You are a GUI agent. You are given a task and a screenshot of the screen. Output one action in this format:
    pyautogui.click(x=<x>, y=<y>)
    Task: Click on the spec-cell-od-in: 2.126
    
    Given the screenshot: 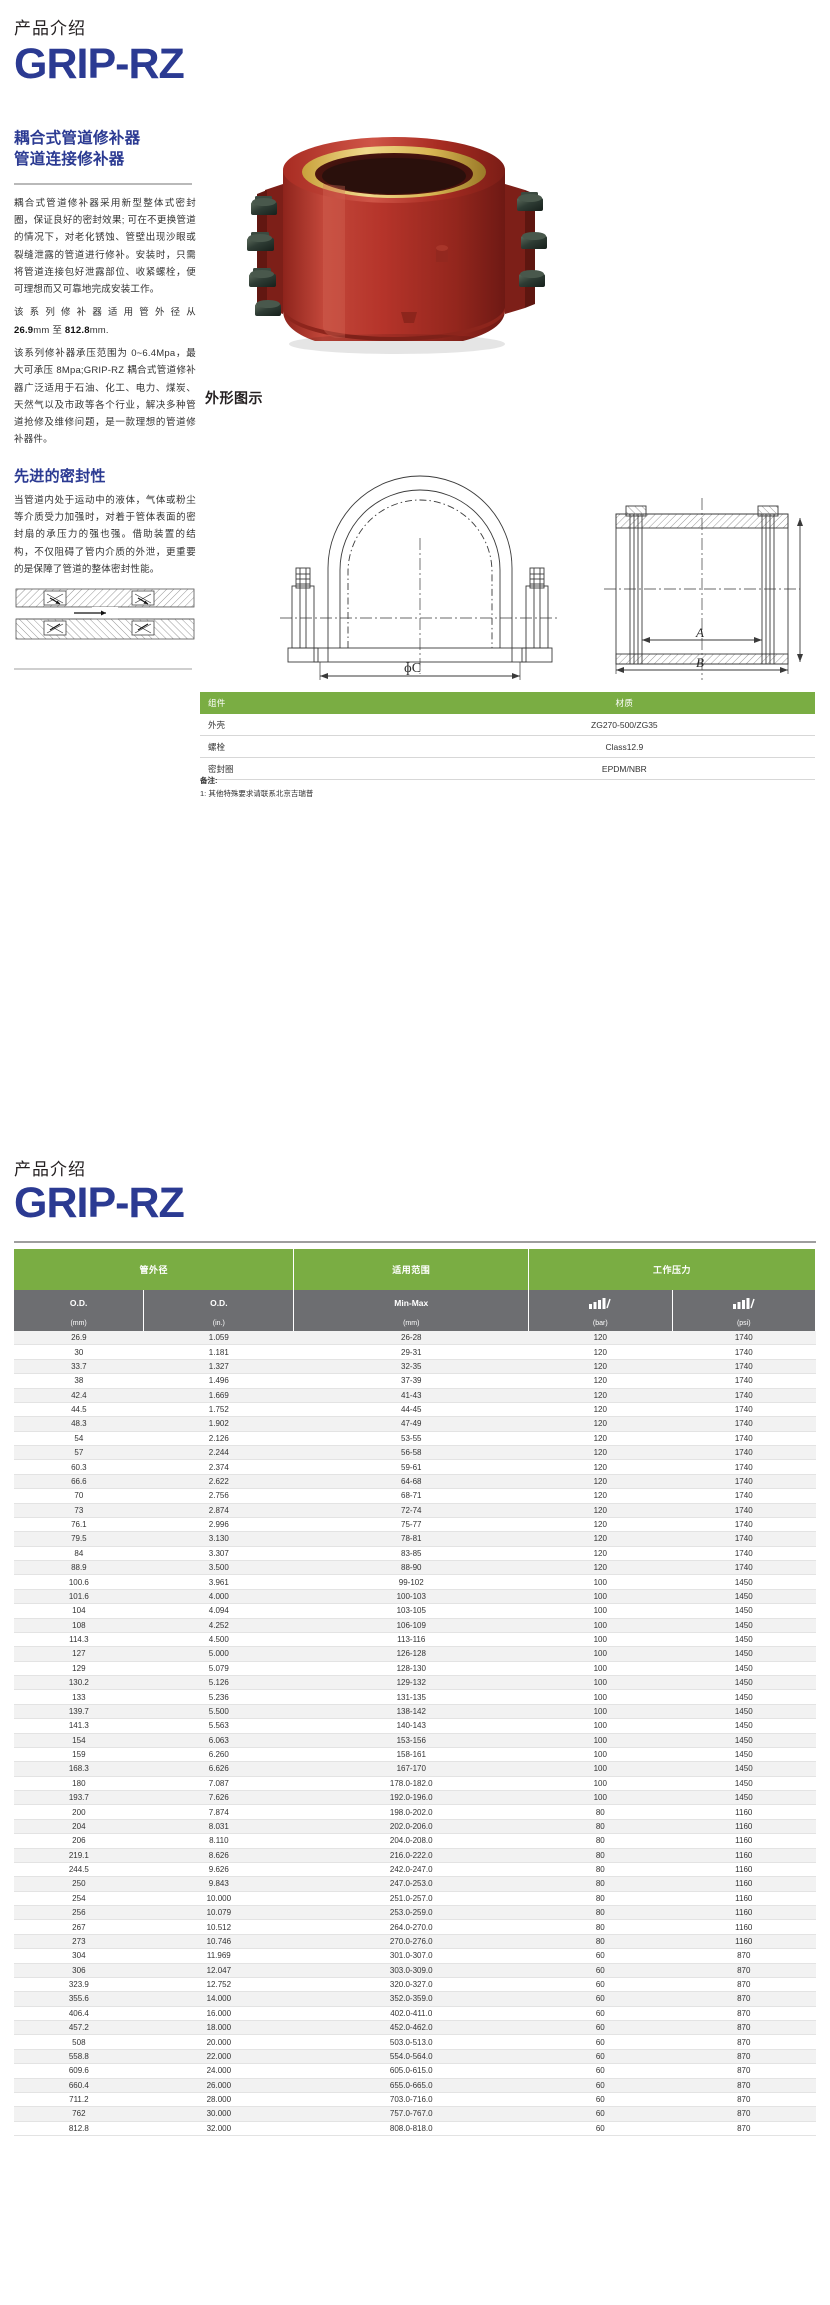 What is the action you would take?
    pyautogui.click(x=218, y=1439)
    